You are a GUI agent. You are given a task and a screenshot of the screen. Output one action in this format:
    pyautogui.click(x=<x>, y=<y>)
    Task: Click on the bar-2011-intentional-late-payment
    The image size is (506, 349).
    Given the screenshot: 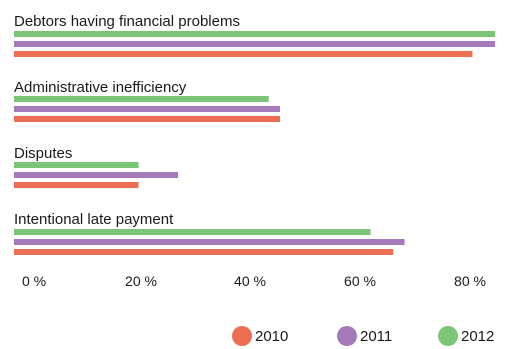 What is the action you would take?
    pyautogui.click(x=209, y=242)
    